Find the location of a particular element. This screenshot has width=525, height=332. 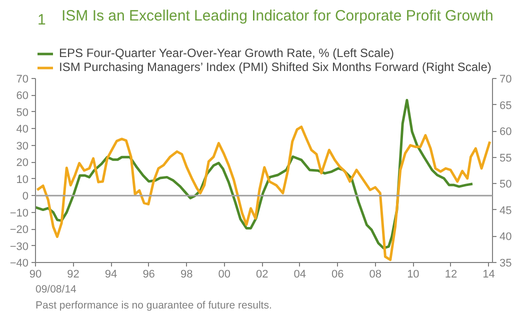

x-tick-label: 14 is located at coordinates (488, 274).